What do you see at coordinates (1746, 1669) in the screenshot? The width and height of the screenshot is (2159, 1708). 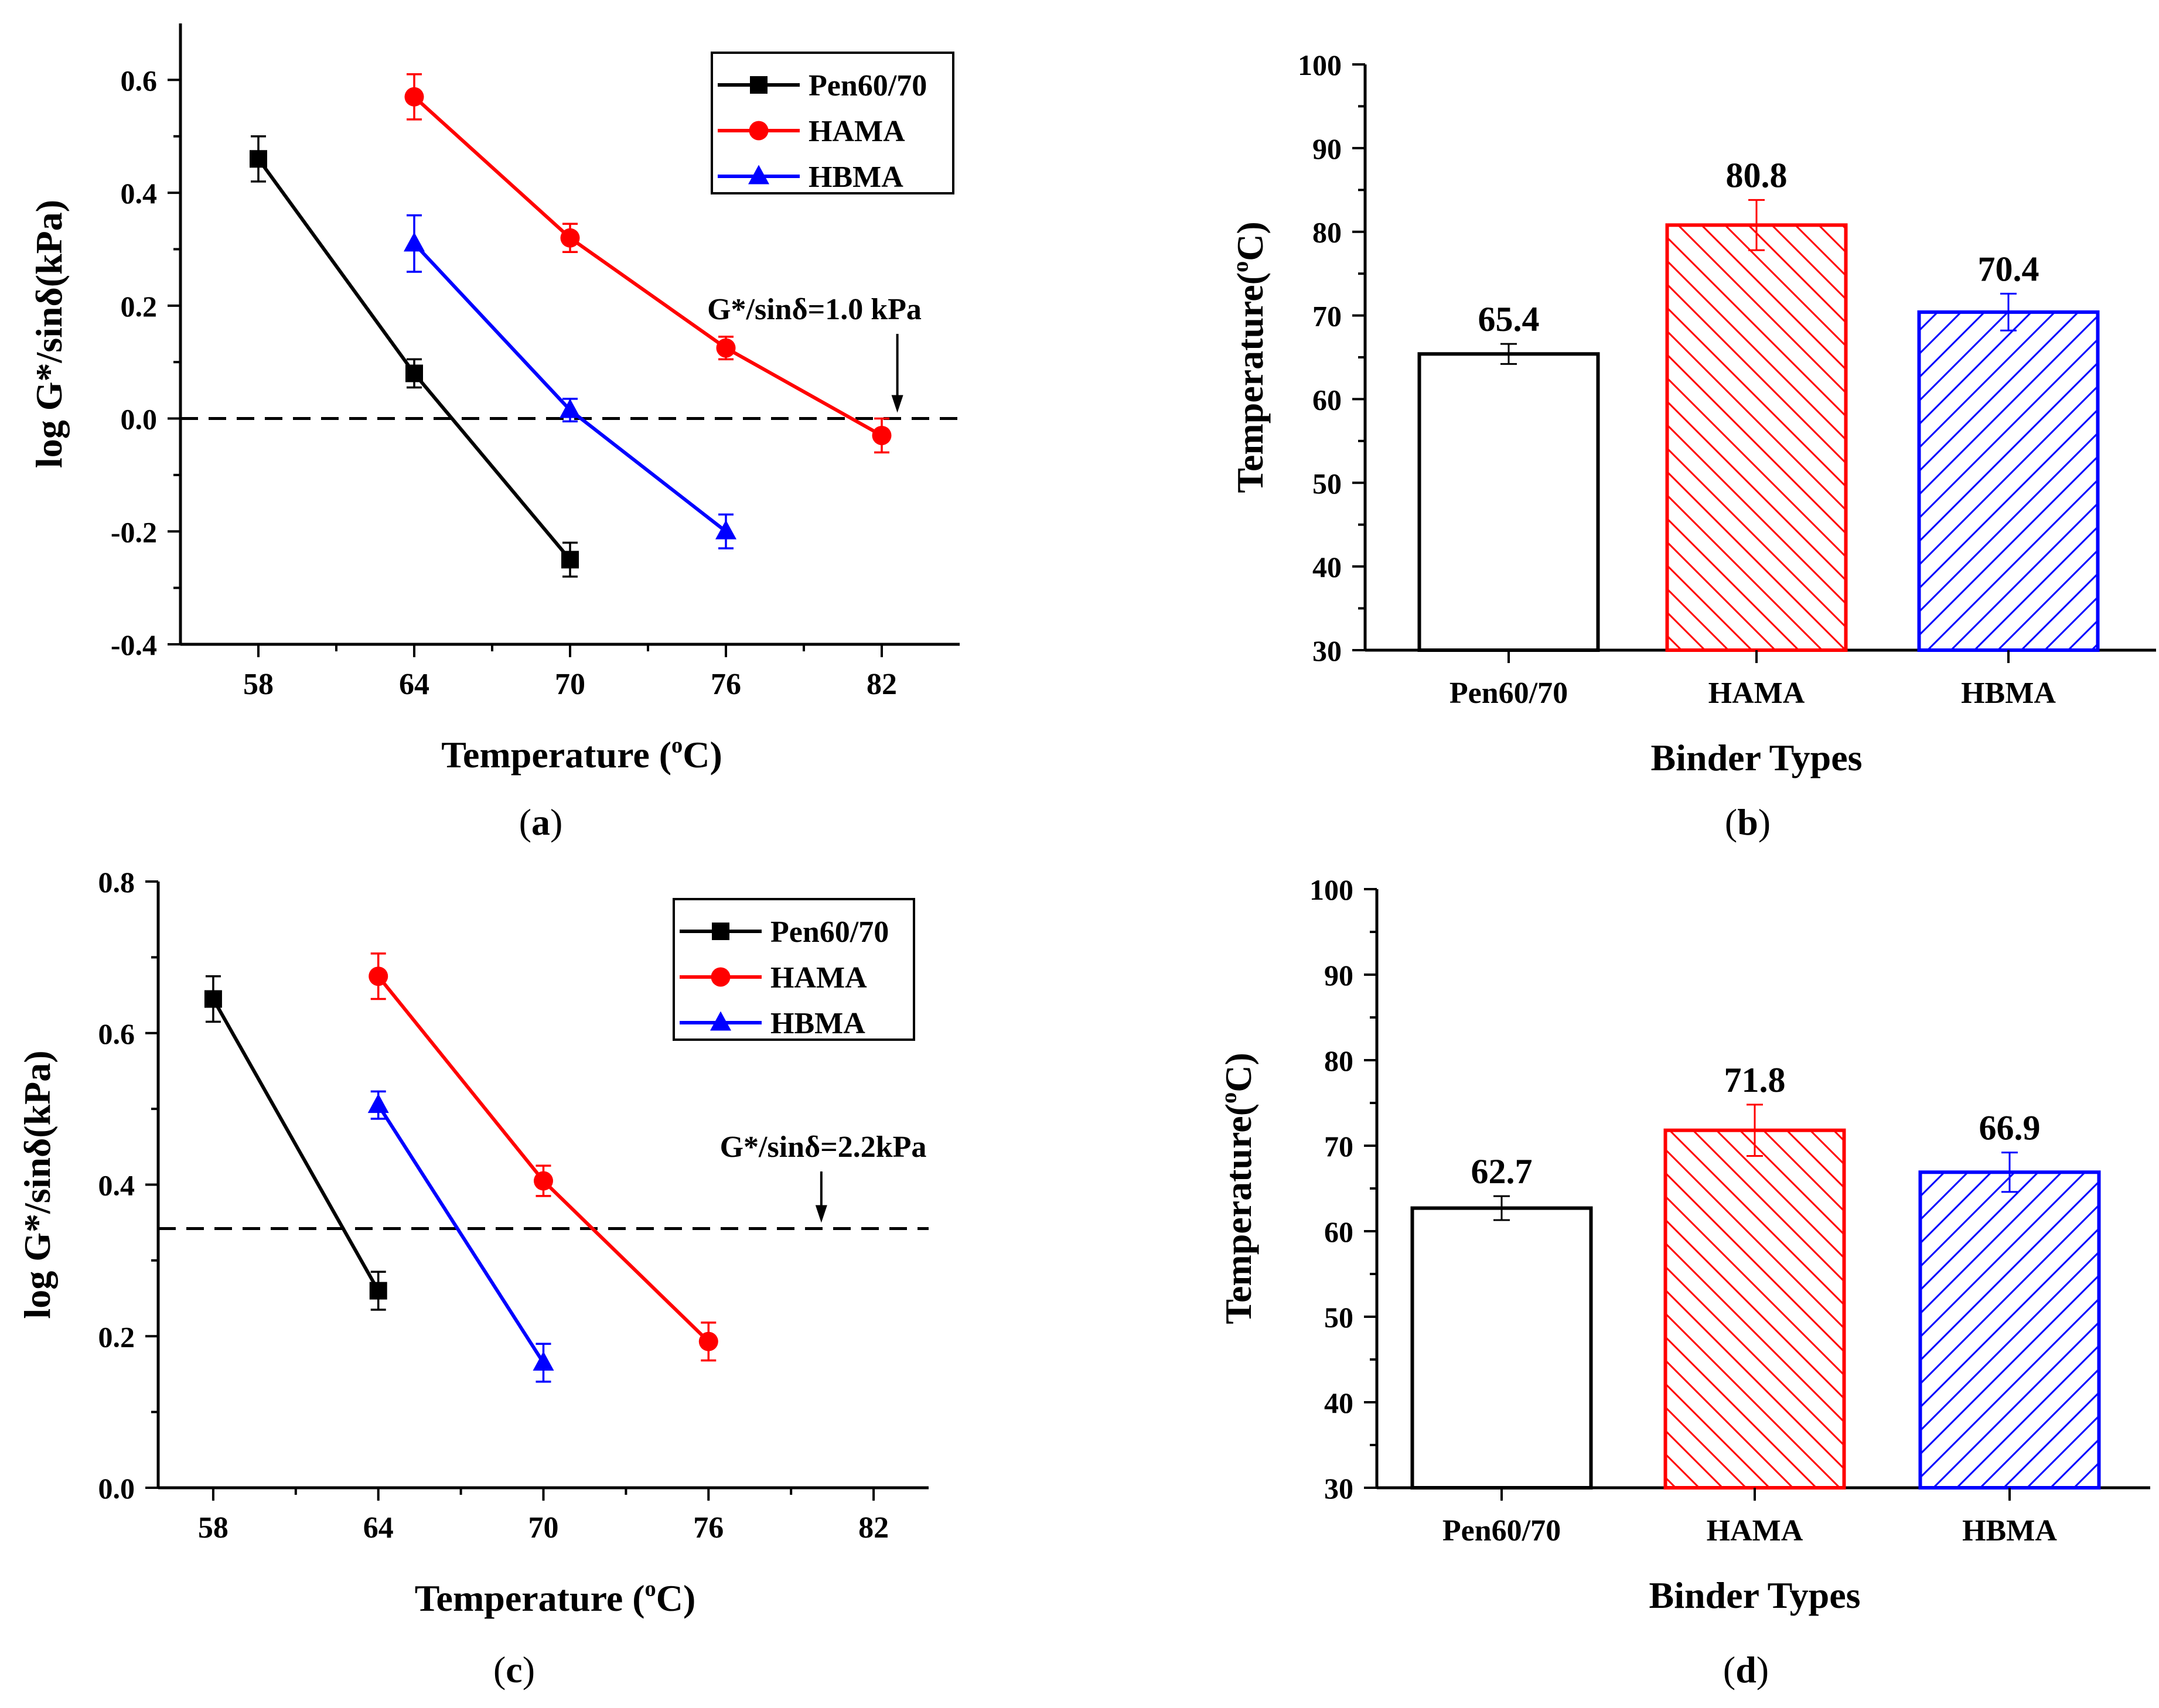 I see `panel-label: (d)` at bounding box center [1746, 1669].